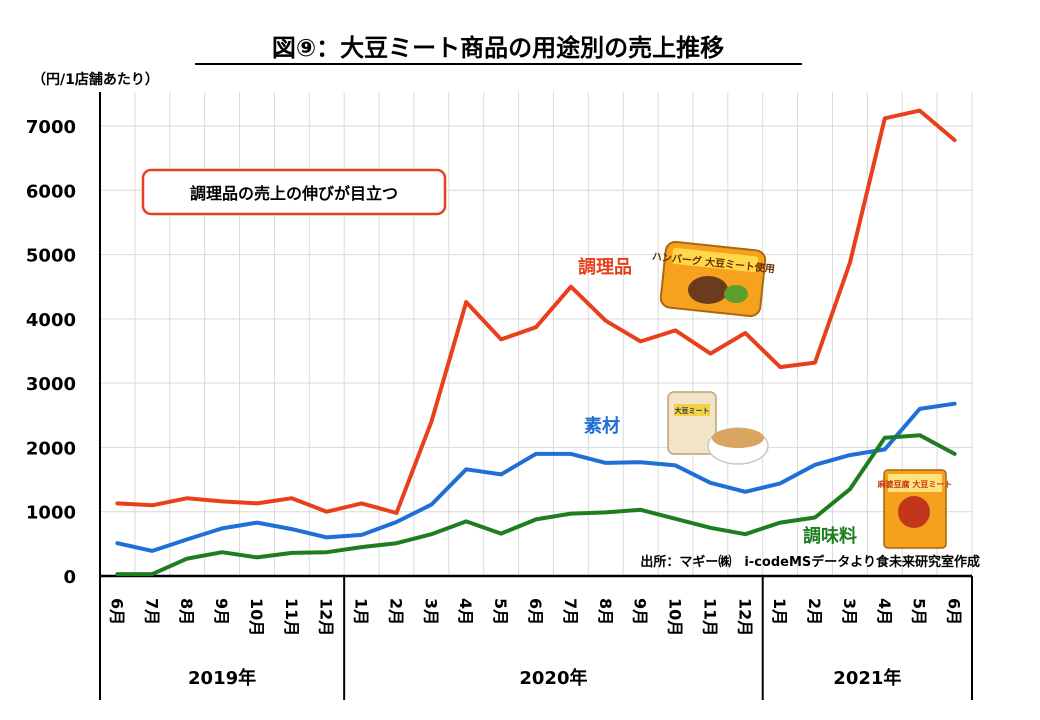 The width and height of the screenshot is (1040, 720). What do you see at coordinates (51, 448) in the screenshot?
I see `y-tick-label: 2000` at bounding box center [51, 448].